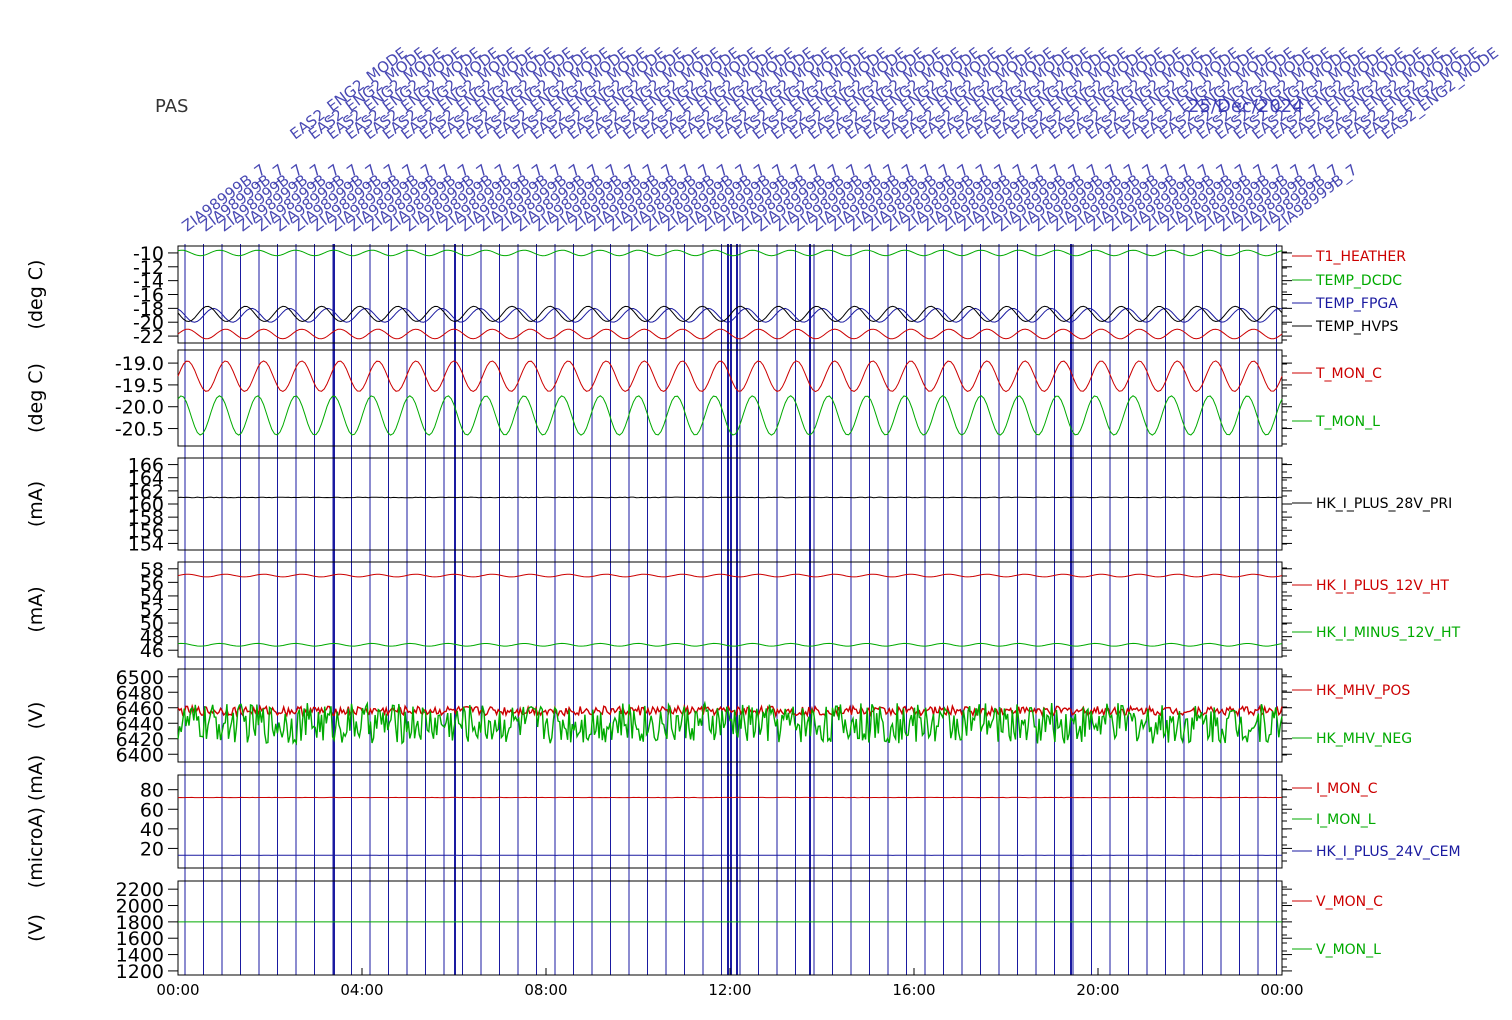 Image resolution: width=1512 pixels, height=1020 pixels. I want to click on legend-label: TEMP_HVPS, so click(1356, 327).